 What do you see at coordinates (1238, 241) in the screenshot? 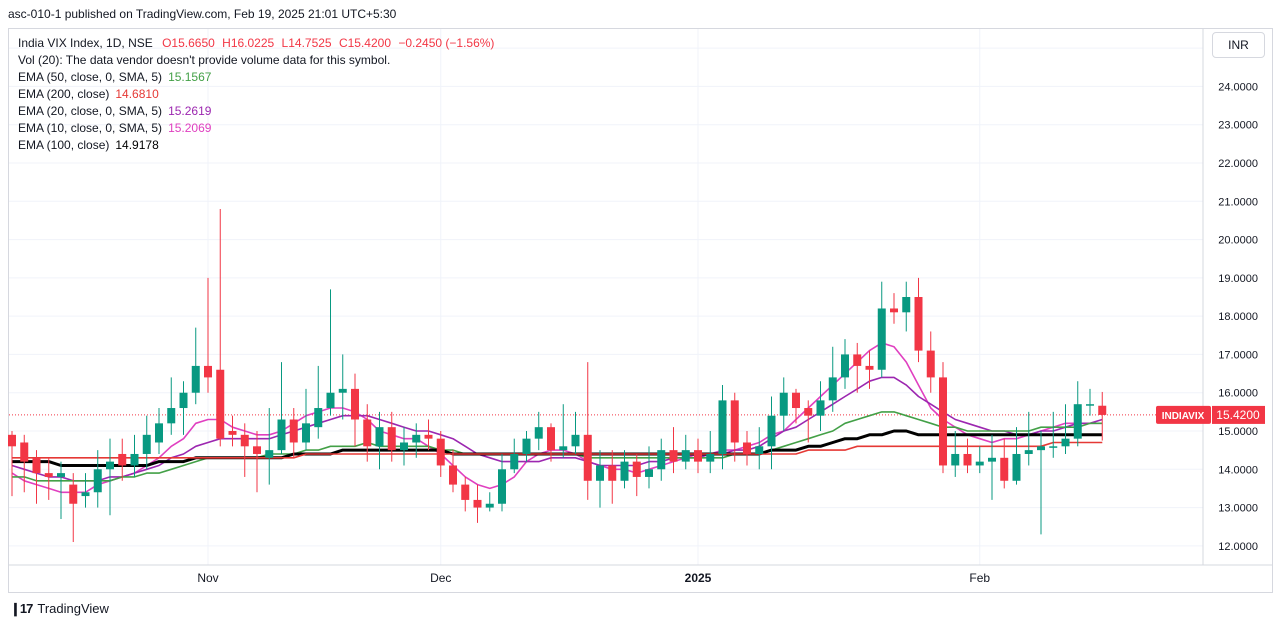
I see `y-tick-label: 20.0000` at bounding box center [1238, 241].